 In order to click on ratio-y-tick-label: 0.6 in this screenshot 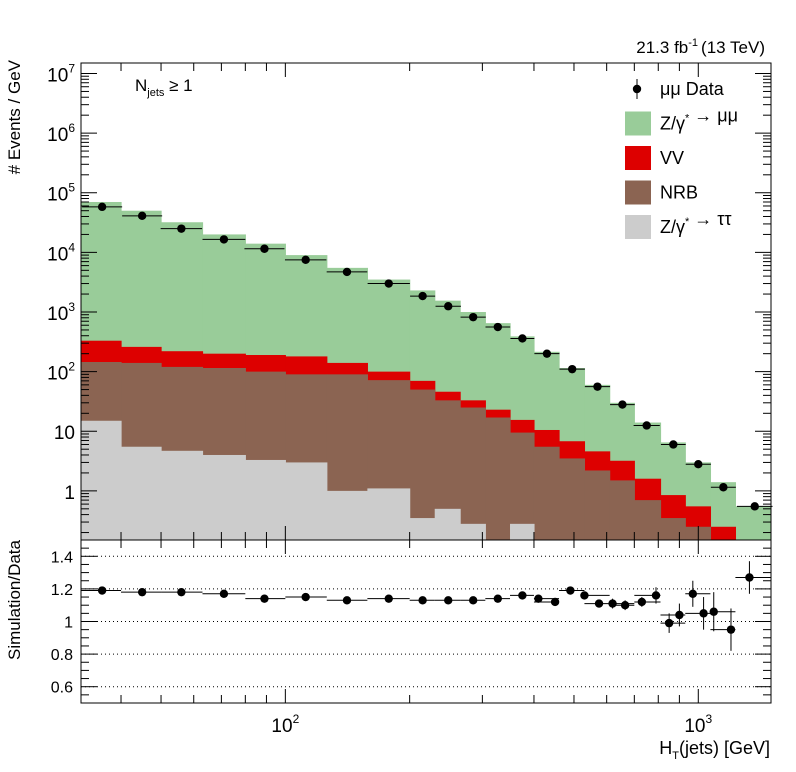, I will do `click(62, 688)`.